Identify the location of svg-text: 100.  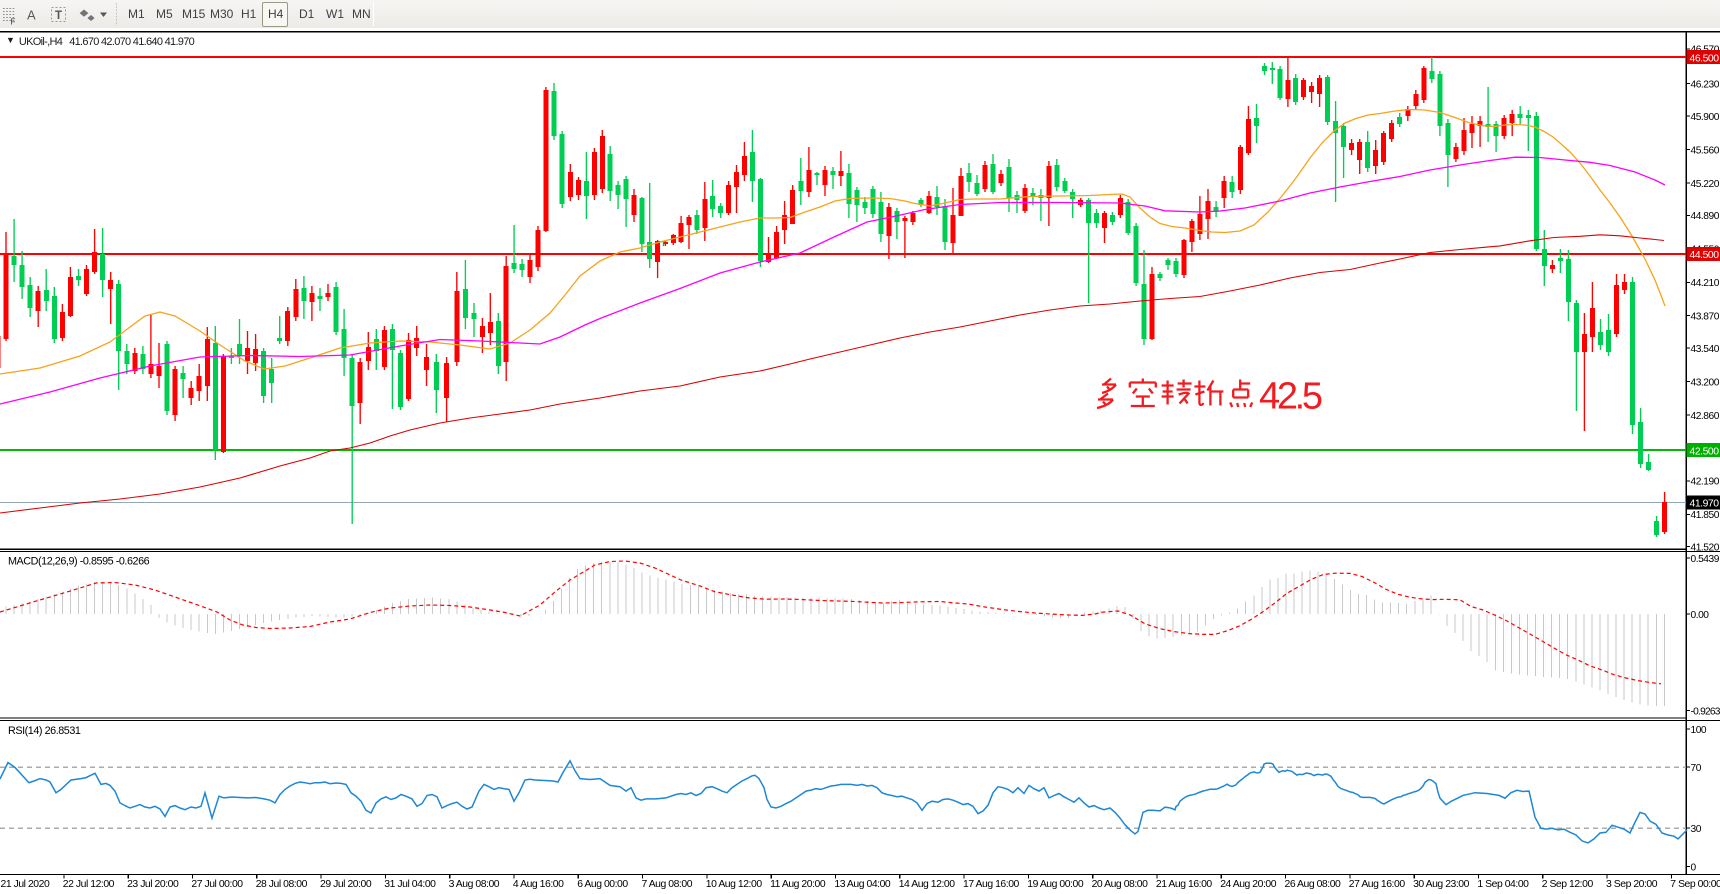
(1699, 730).